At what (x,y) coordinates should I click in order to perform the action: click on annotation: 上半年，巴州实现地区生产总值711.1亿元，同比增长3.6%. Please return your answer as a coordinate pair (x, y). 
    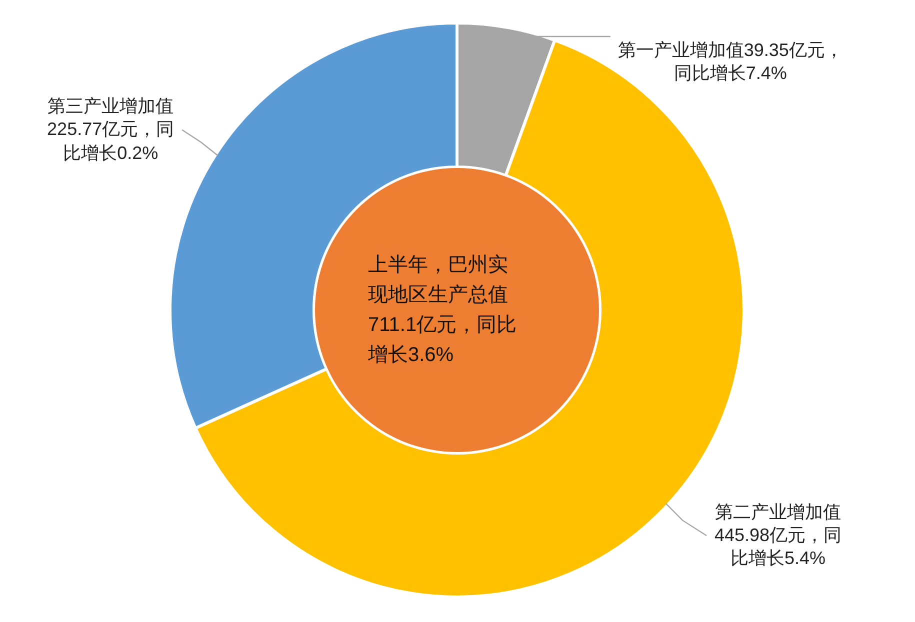
    Looking at the image, I should click on (443, 310).